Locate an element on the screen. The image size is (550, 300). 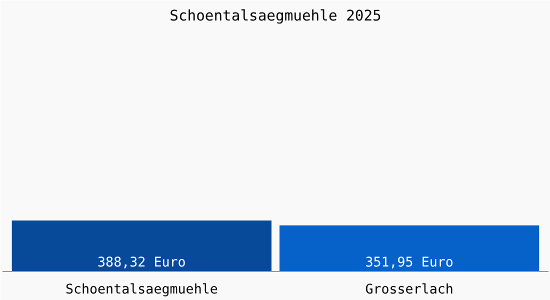
chart-title: Schoentalsaegmuehle 2025 is located at coordinates (276, 16).